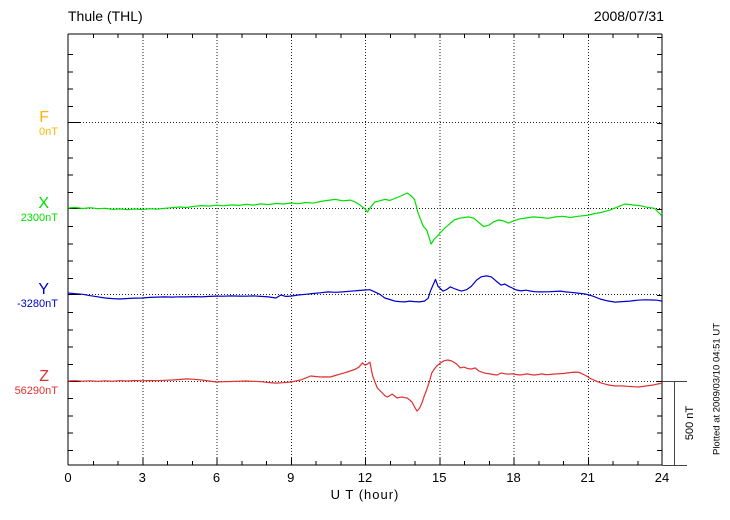 This screenshot has width=730, height=520. Describe the element at coordinates (216, 477) in the screenshot. I see `x-tick-label-6: 6` at that location.